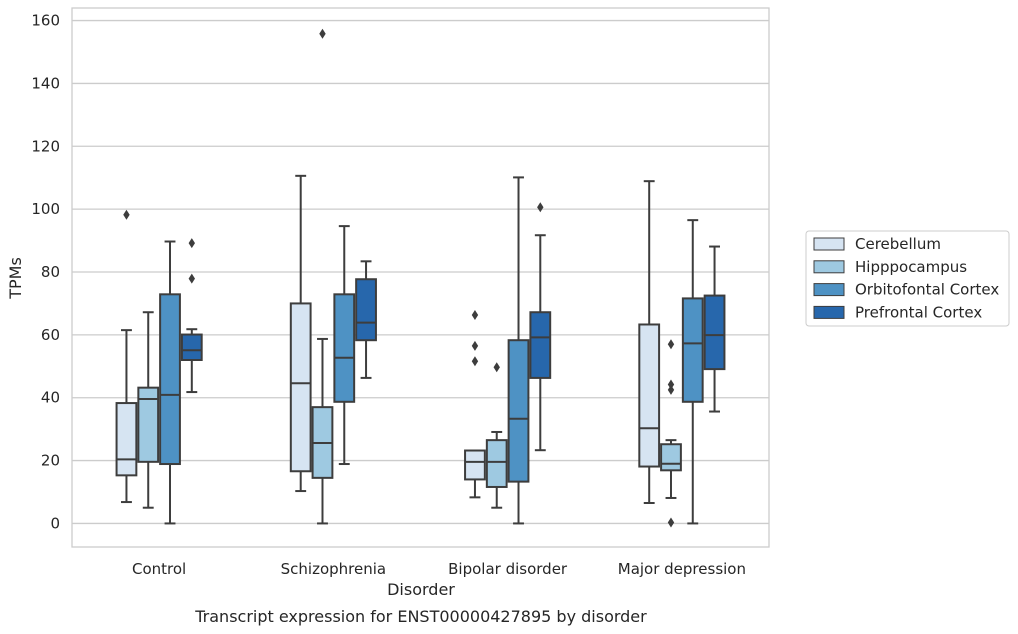  Describe the element at coordinates (45, 83) in the screenshot. I see `y-tick-label: 140` at that location.